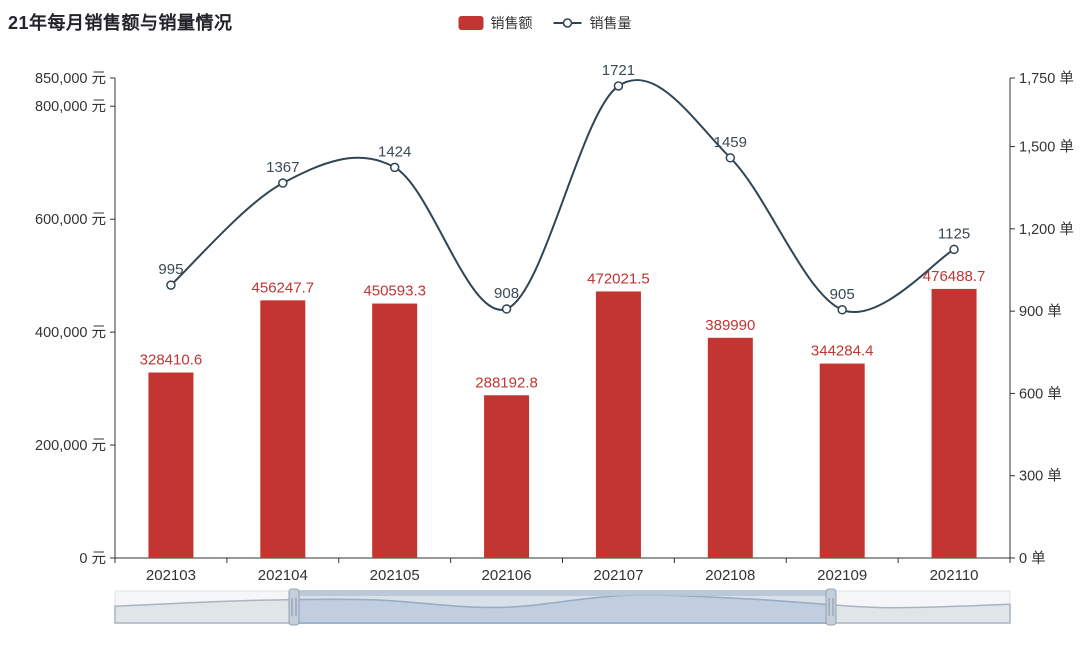  Describe the element at coordinates (1046, 229) in the screenshot. I see `y-axis-right-label: 1,200 单` at that location.